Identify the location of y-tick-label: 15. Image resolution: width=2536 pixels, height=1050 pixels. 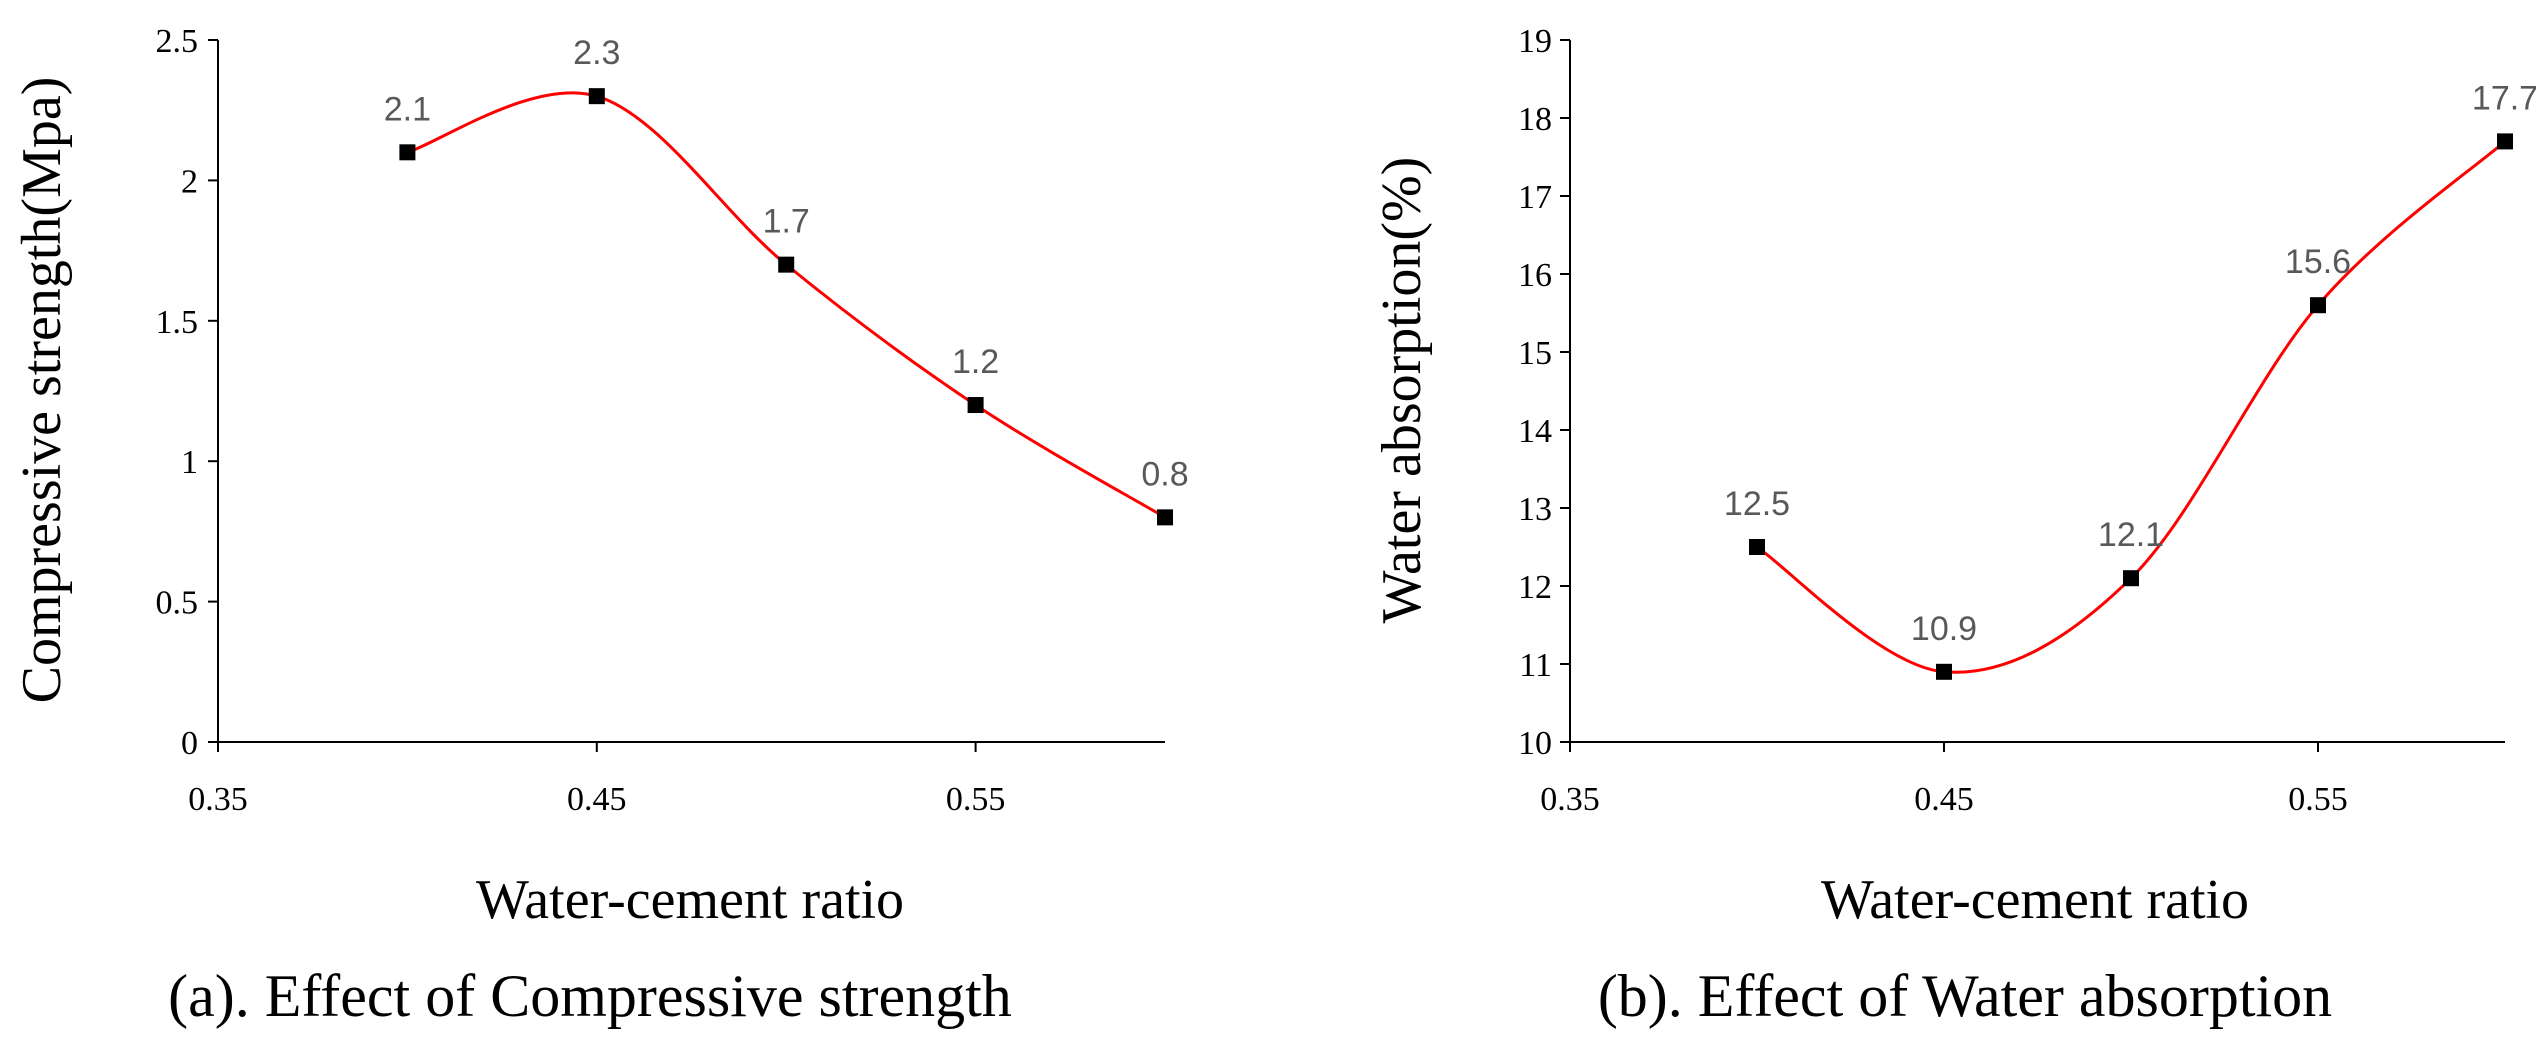
(1535, 353).